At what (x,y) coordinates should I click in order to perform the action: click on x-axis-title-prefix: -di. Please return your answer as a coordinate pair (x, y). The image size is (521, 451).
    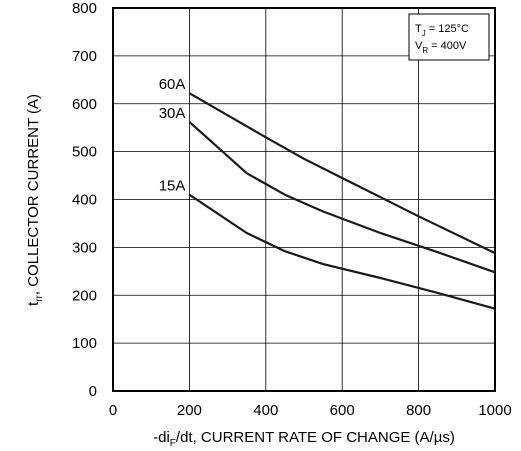
    Looking at the image, I should click on (161, 437).